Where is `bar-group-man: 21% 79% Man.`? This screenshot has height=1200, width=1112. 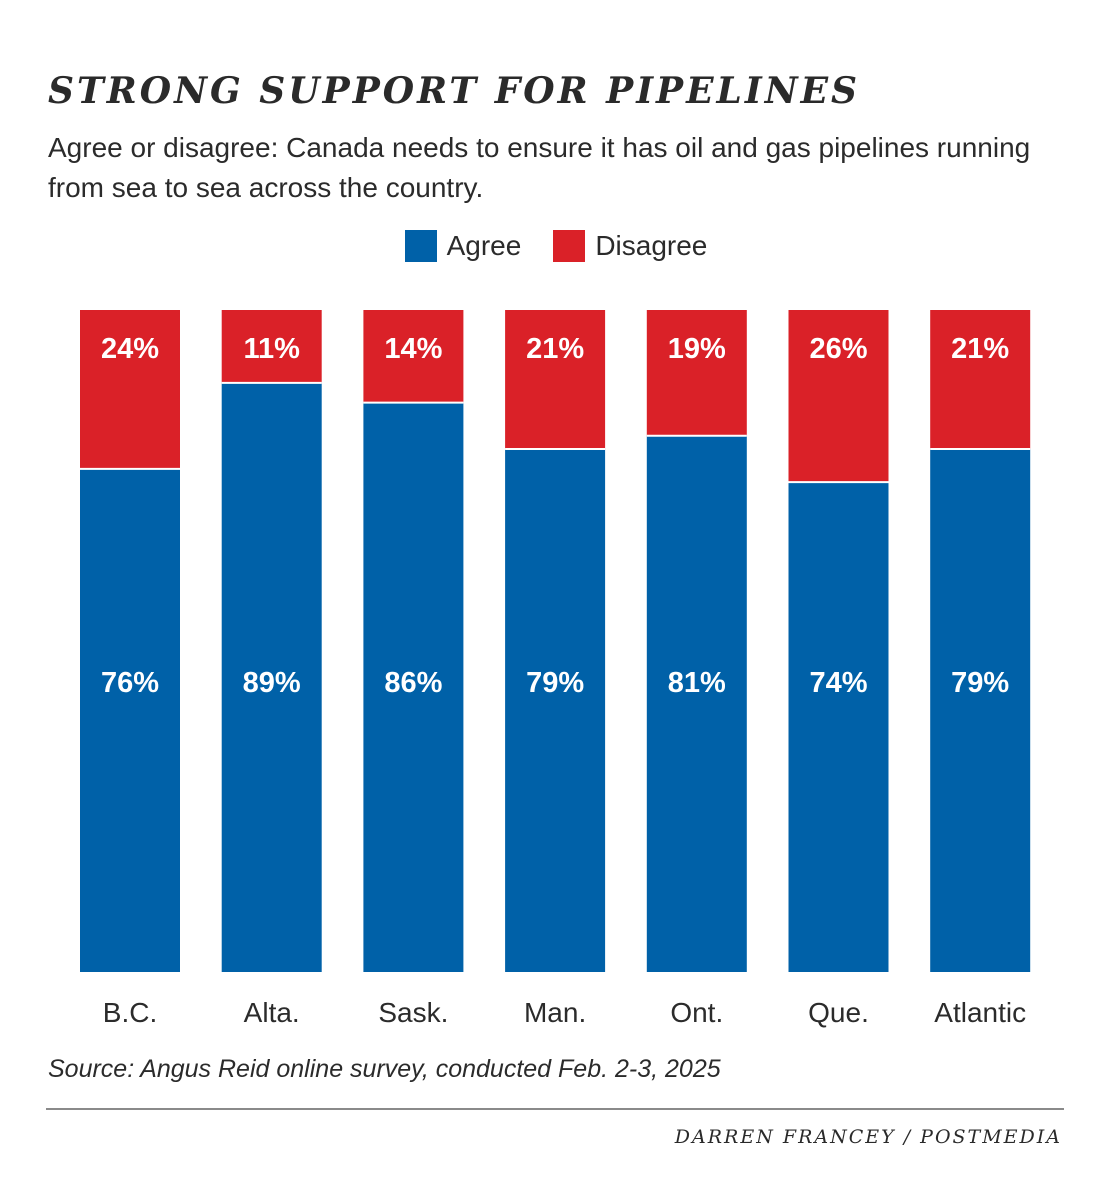 bar-group-man: 21% 79% Man. is located at coordinates (555, 669).